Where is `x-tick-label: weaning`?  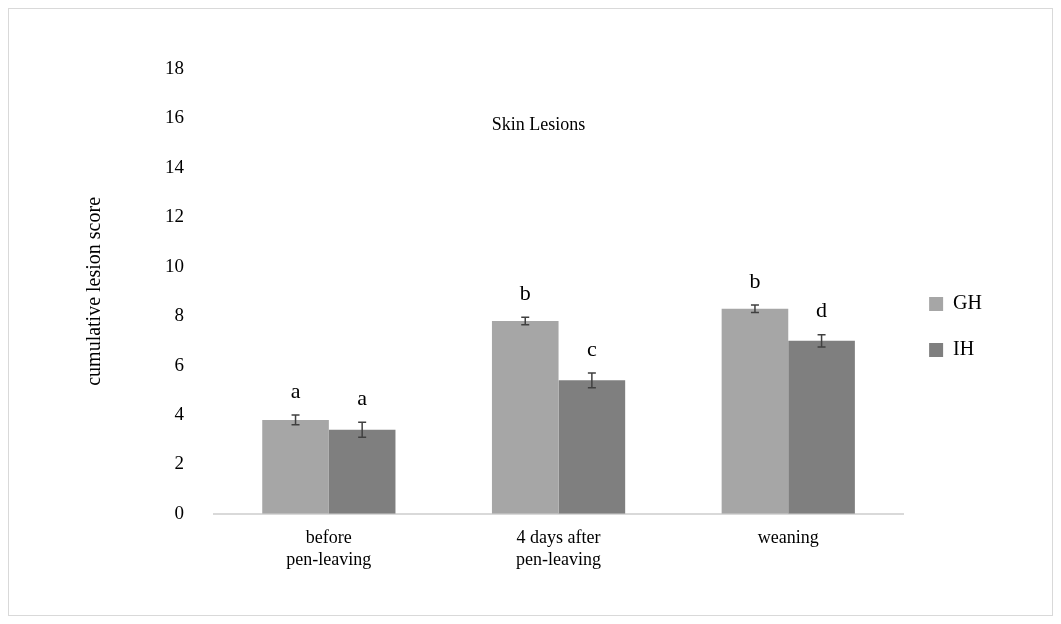
x-tick-label: weaning is located at coordinates (788, 537).